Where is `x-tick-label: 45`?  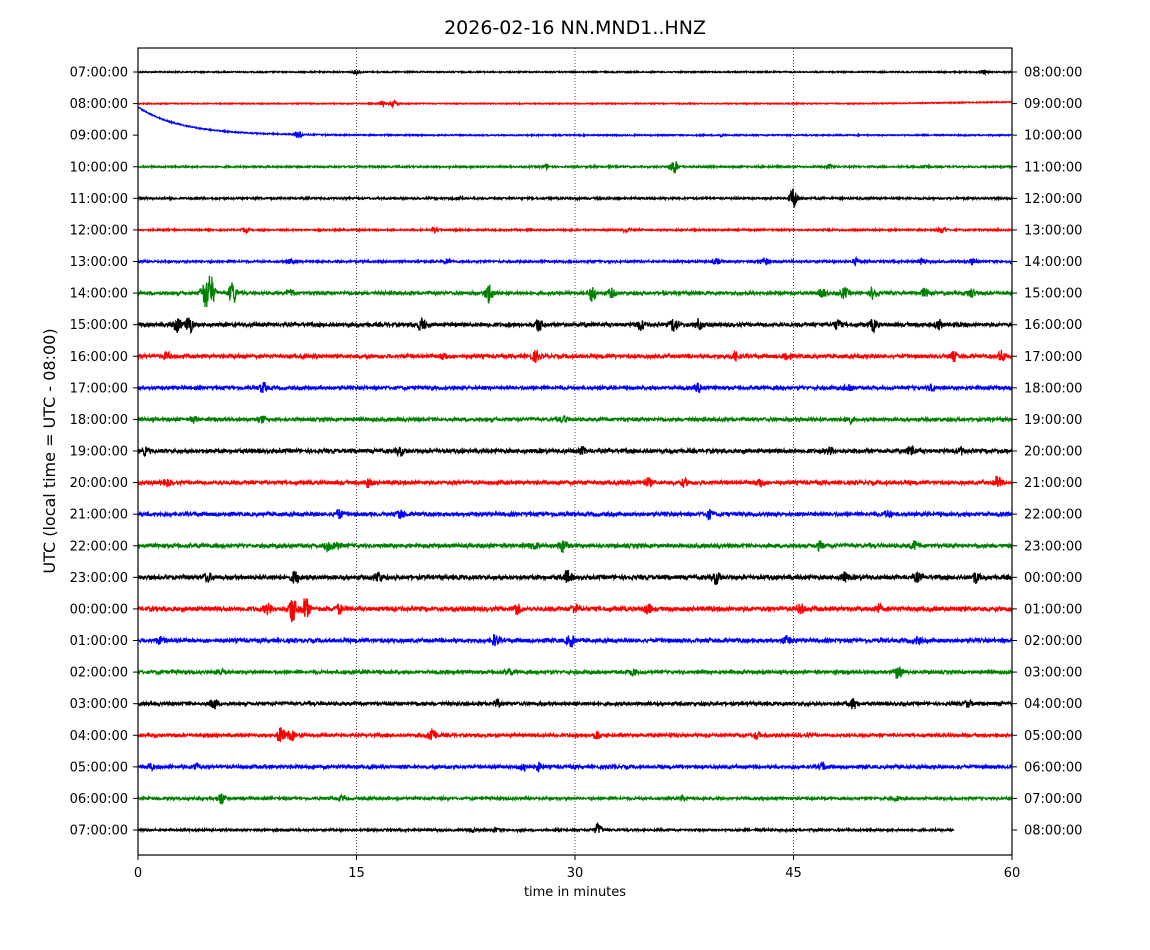
x-tick-label: 45 is located at coordinates (793, 873).